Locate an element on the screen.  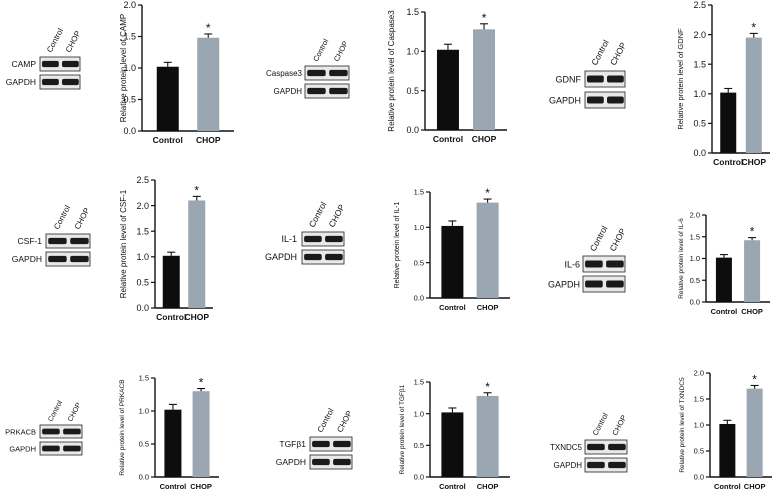
y-axis-label: Relative protein level of Caspase3 is located at coordinates (391, 71).